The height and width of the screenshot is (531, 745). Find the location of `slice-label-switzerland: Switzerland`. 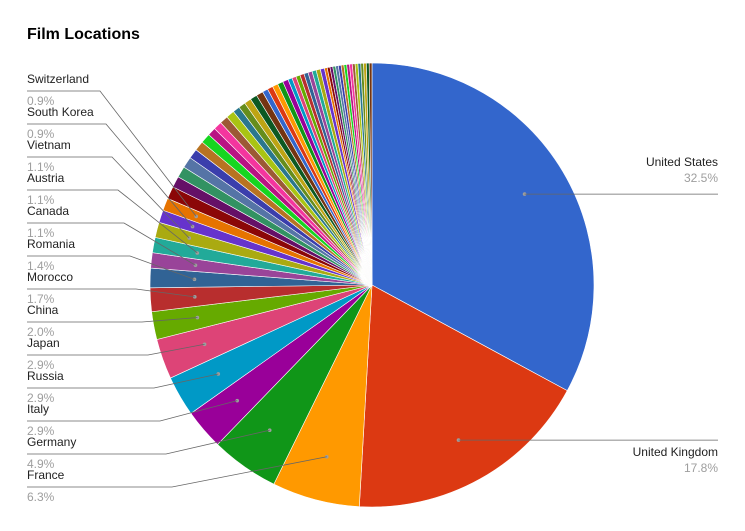

slice-label-switzerland: Switzerland is located at coordinates (58, 79).